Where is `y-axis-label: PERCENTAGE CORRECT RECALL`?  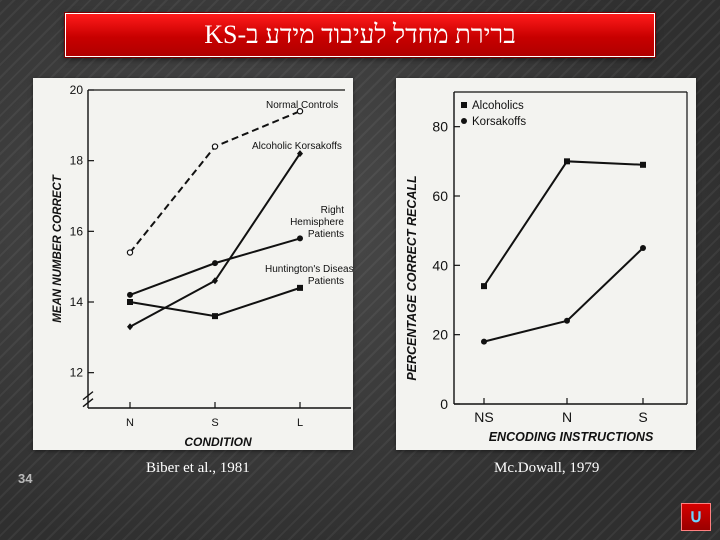 y-axis-label: PERCENTAGE CORRECT RECALL is located at coordinates (412, 277).